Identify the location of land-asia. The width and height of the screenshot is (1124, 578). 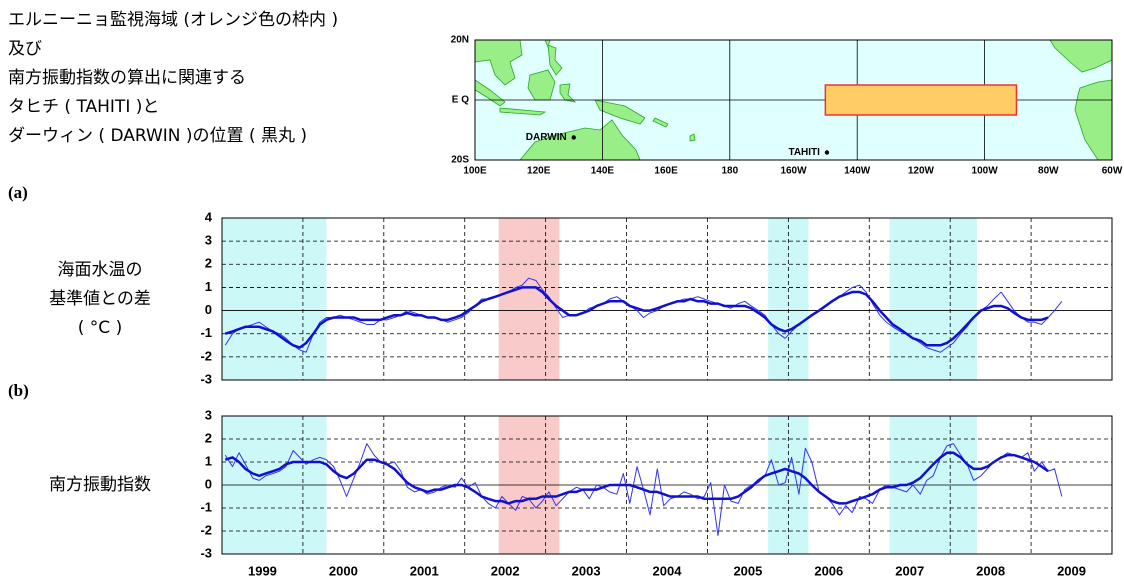
(499, 63).